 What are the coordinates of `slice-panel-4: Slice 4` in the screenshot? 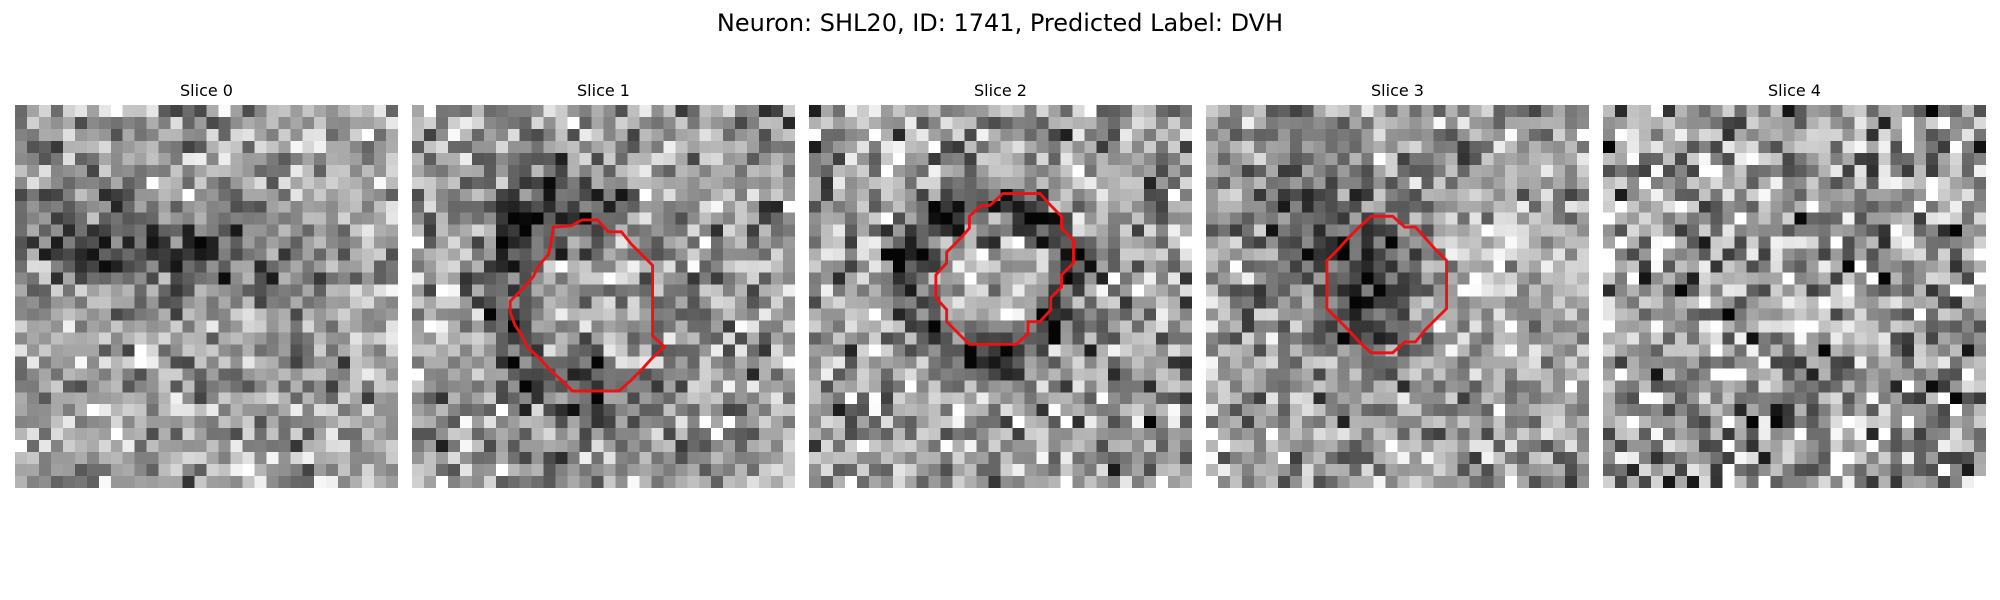 It's located at (1794, 284).